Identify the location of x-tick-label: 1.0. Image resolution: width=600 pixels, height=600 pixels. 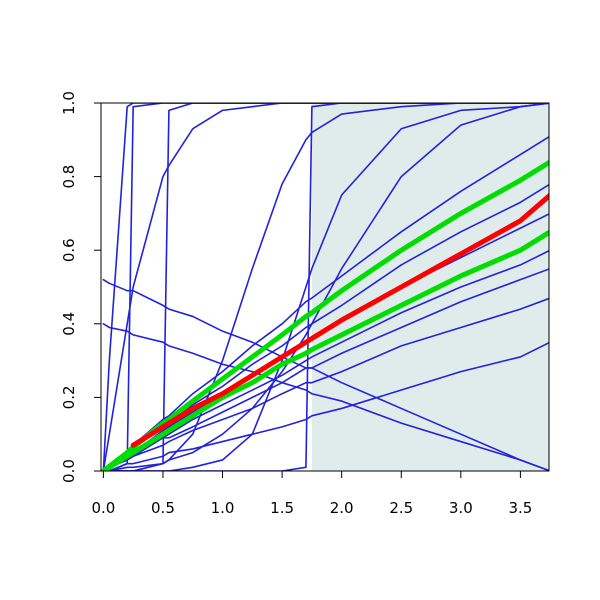
(223, 508).